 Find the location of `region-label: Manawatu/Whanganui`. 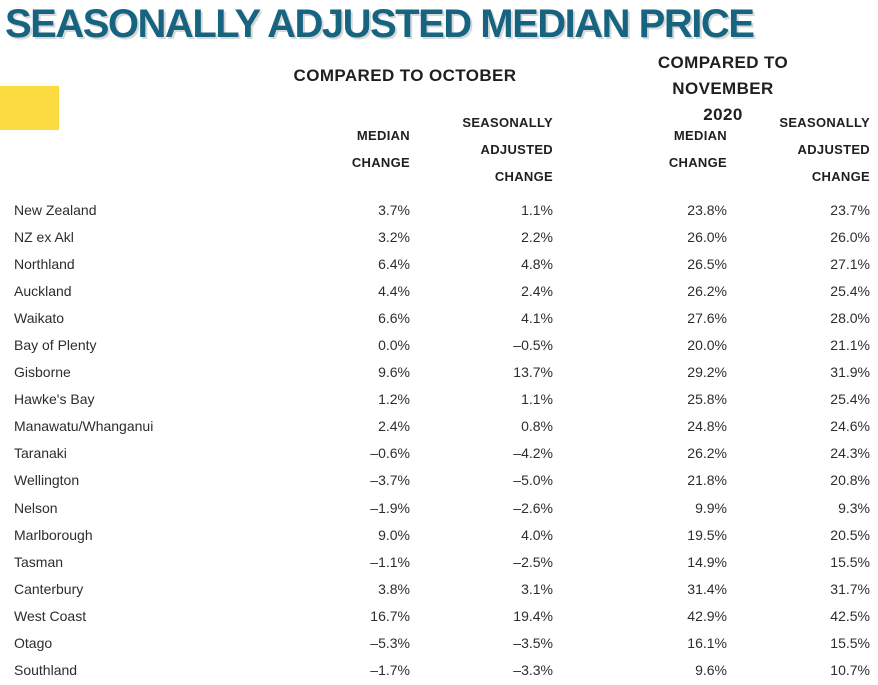

region-label: Manawatu/Whanganui is located at coordinates (84, 426).